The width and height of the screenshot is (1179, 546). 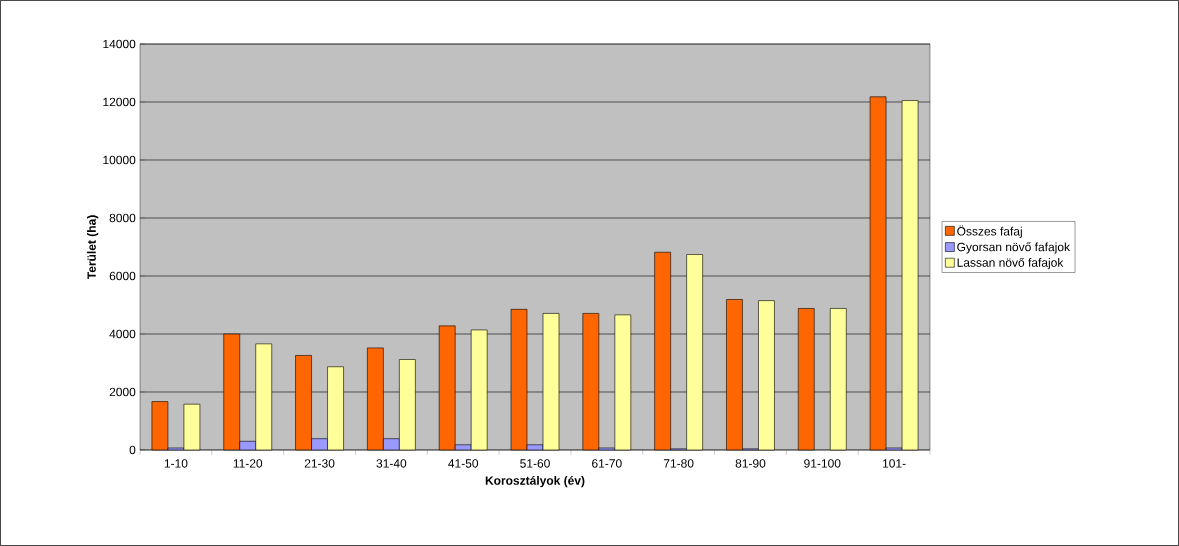 What do you see at coordinates (248, 463) in the screenshot?
I see `x-tick-label: 11-20` at bounding box center [248, 463].